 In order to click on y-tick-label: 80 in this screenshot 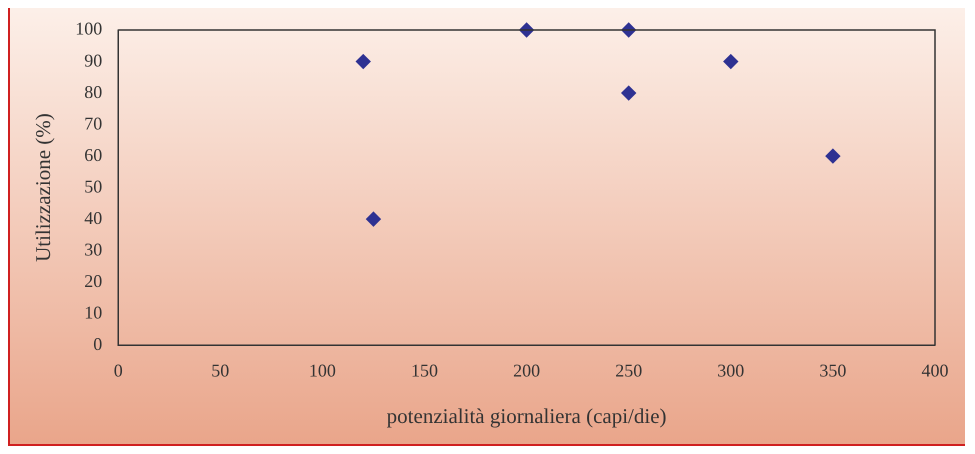, I will do `click(93, 92)`.